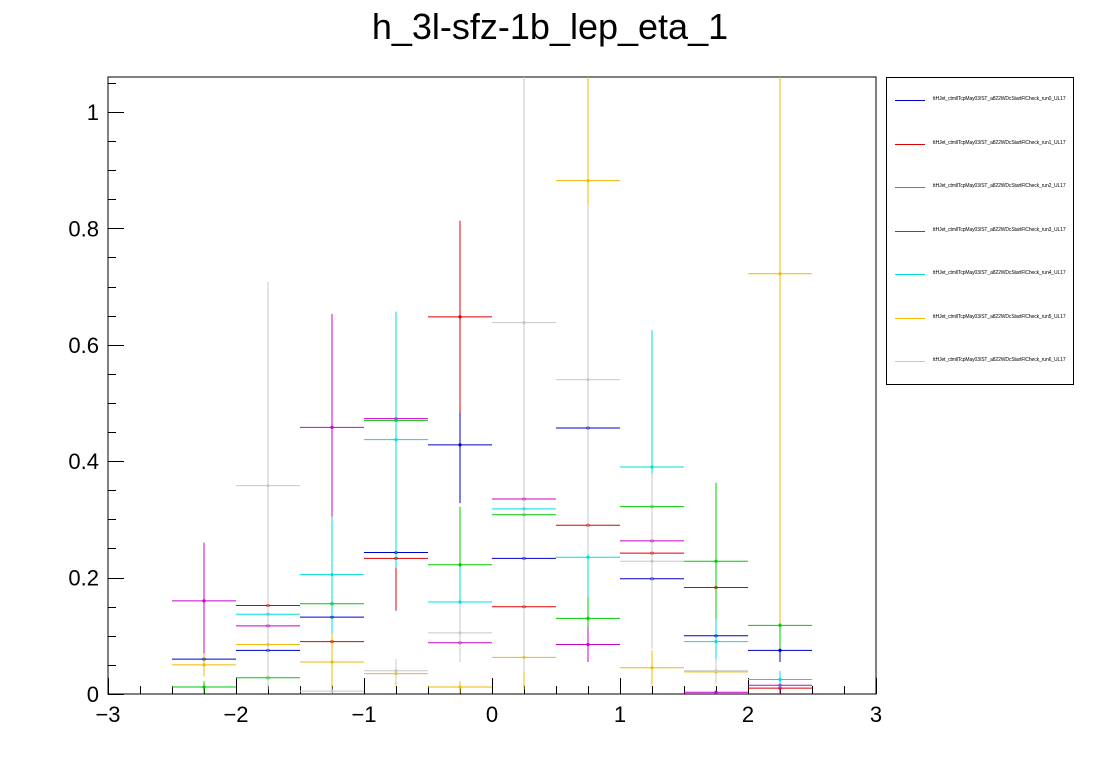  I want to click on x-tick-label: −3, so click(107, 714).